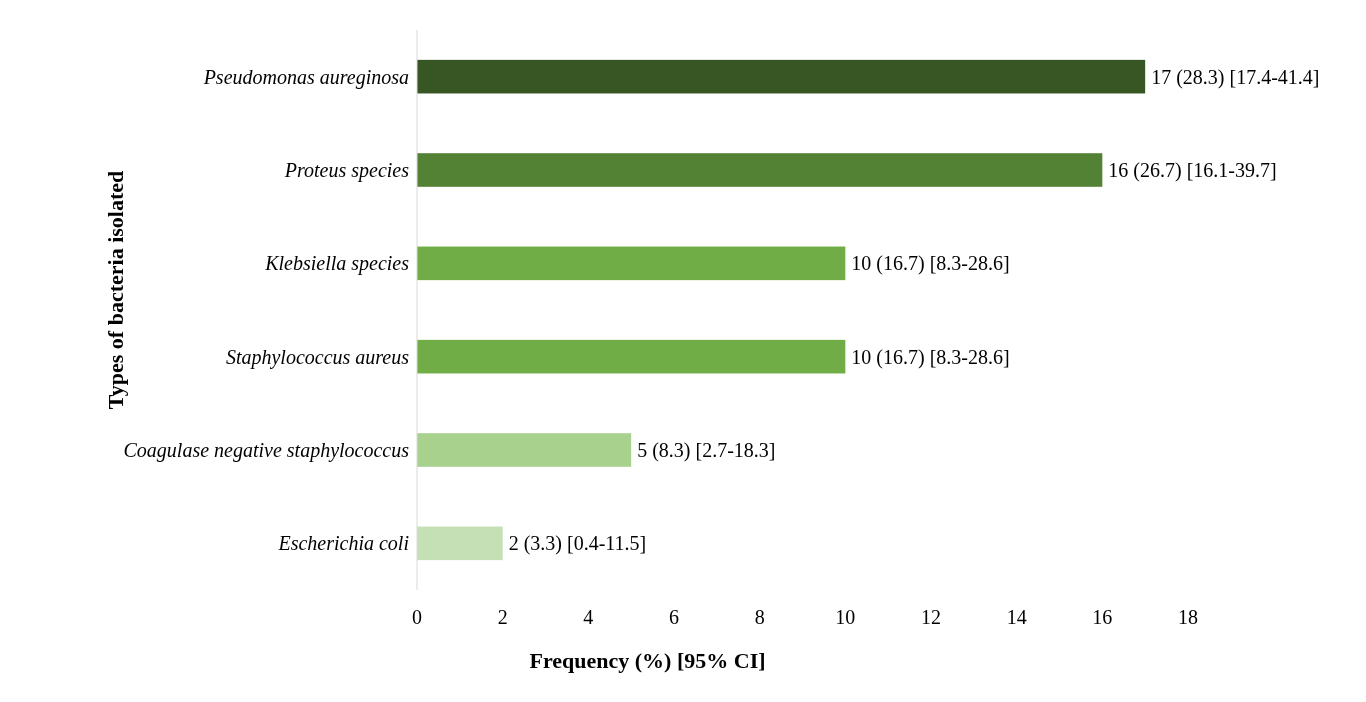 The width and height of the screenshot is (1366, 702). I want to click on x-tick-label: 0, so click(417, 617).